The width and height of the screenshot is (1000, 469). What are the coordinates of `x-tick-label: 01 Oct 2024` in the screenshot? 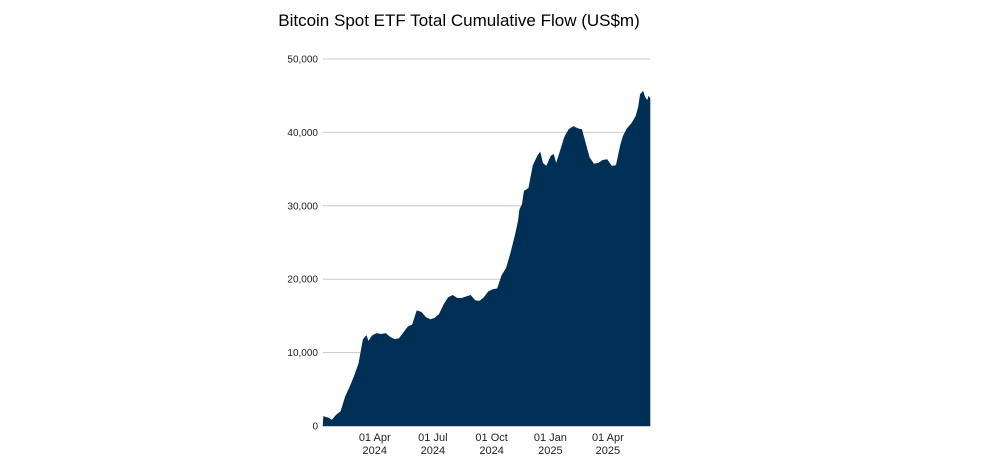 It's located at (491, 444).